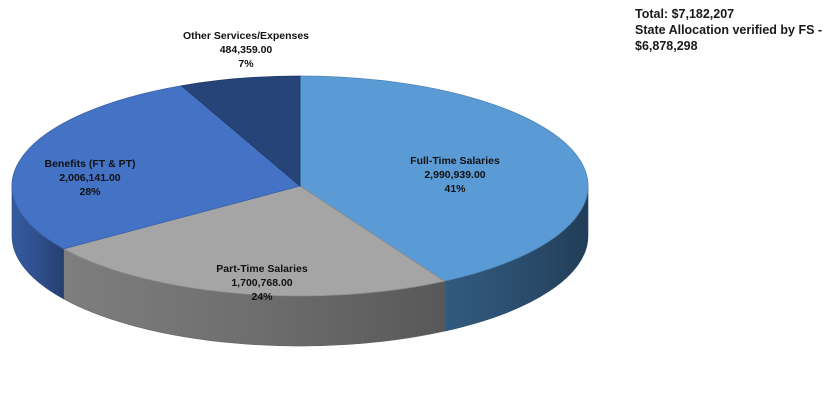 The width and height of the screenshot is (838, 399). Describe the element at coordinates (262, 297) in the screenshot. I see `slice-label-percent: 24%` at that location.